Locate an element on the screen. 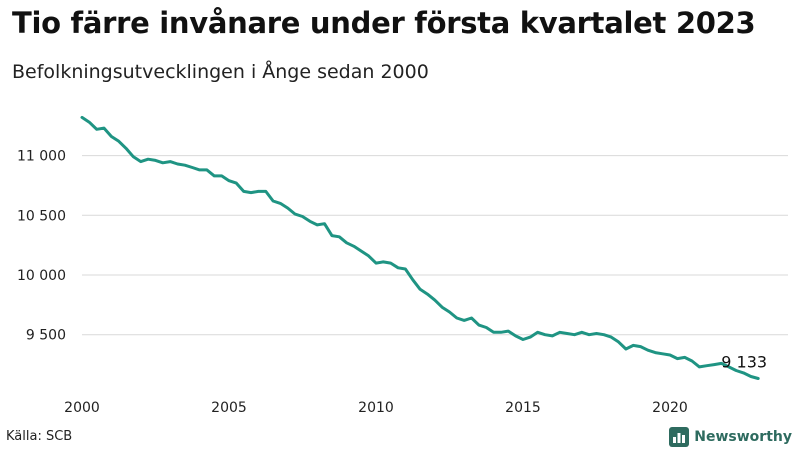  x-tick-label: 2010 is located at coordinates (376, 408).